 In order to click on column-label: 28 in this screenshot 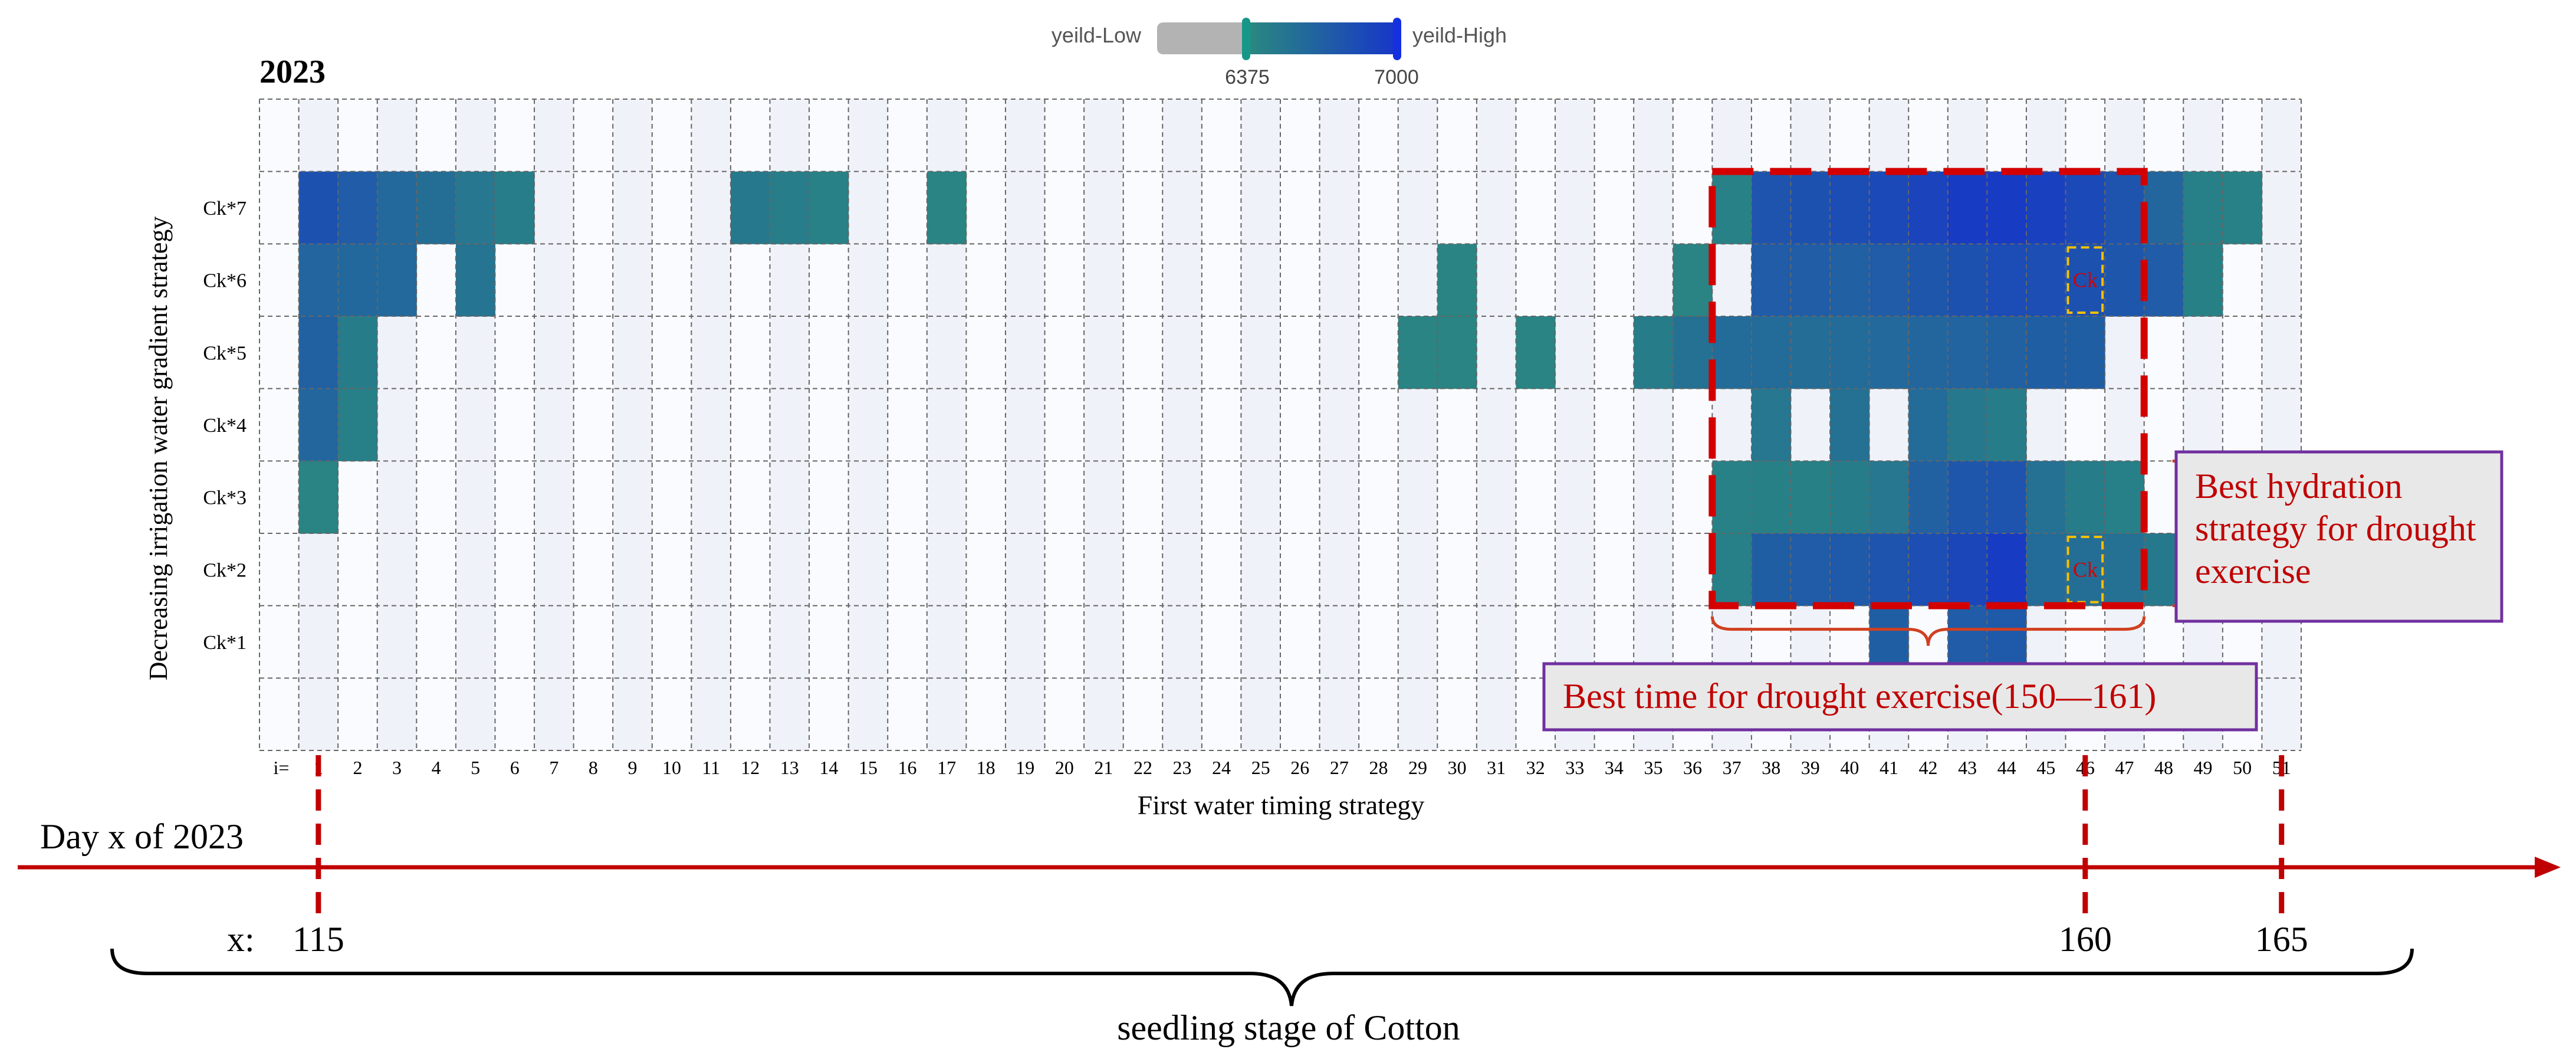, I will do `click(1378, 767)`.